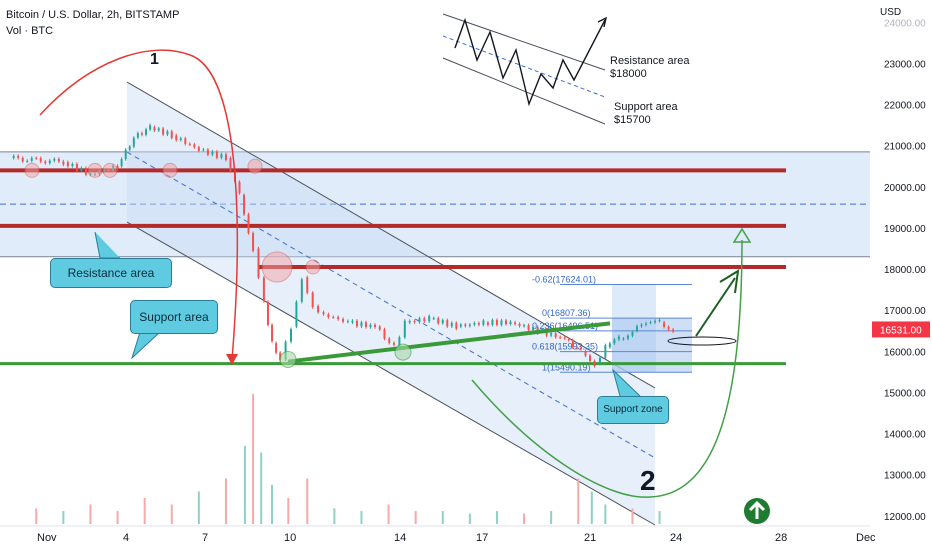 The height and width of the screenshot is (550, 932). What do you see at coordinates (126, 538) in the screenshot?
I see `time-tick-label: 4` at bounding box center [126, 538].